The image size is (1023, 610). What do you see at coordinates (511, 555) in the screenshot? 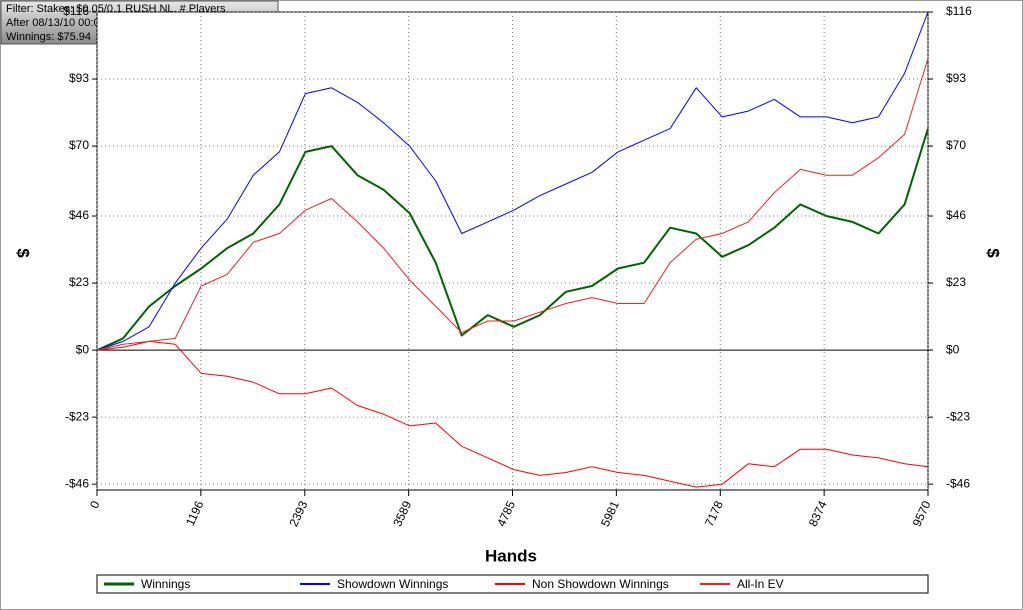
I see `x-axis-label: Hands` at bounding box center [511, 555].